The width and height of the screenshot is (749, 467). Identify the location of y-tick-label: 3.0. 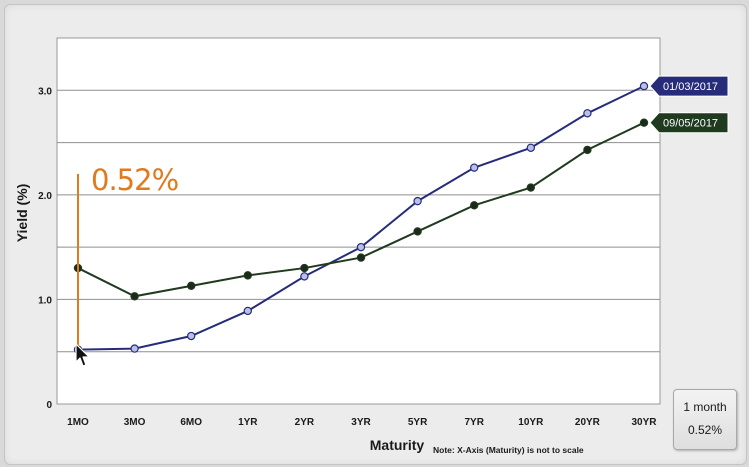
(45, 91).